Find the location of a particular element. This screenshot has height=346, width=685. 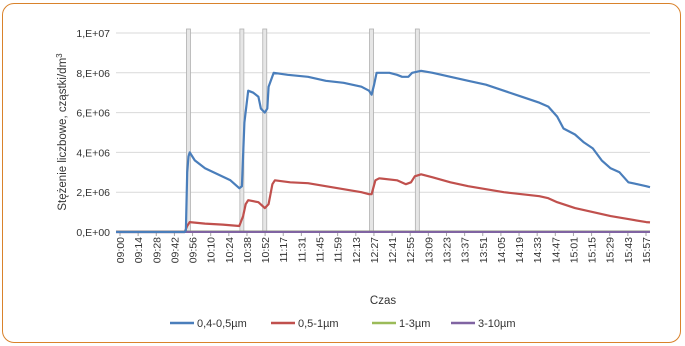

x-tick-label: 15:15 is located at coordinates (593, 250).